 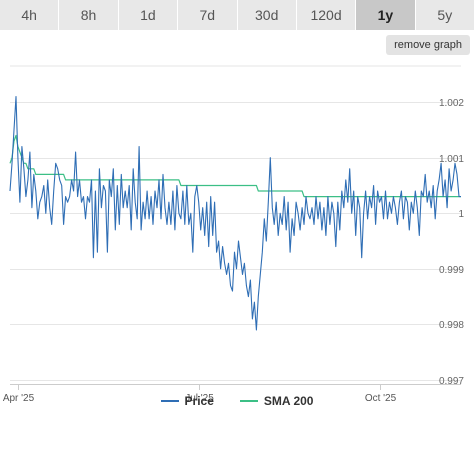 What do you see at coordinates (386, 15) in the screenshot?
I see `tab-1y: 1y` at bounding box center [386, 15].